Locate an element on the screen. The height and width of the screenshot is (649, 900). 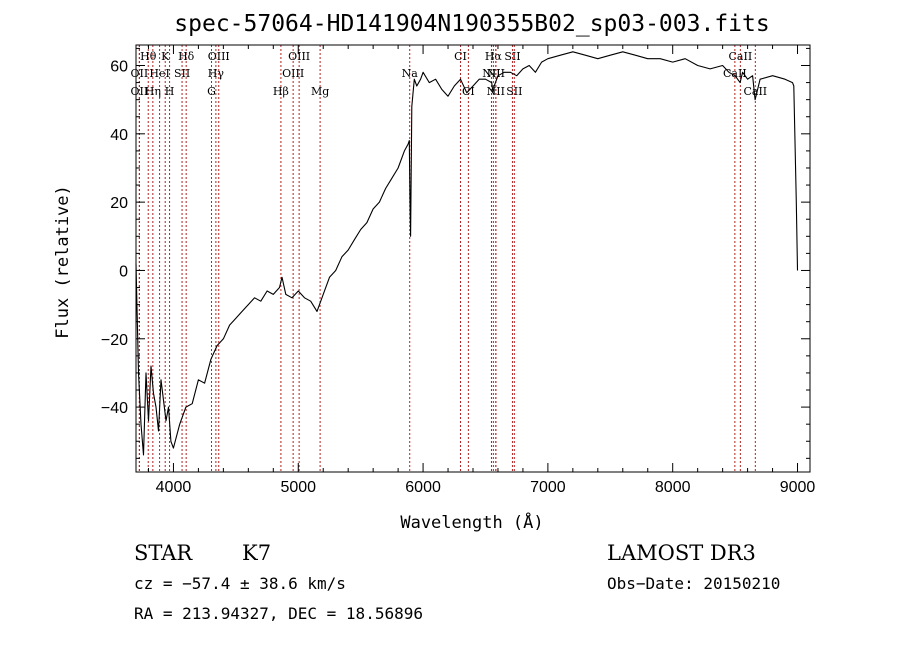
line-label-7: SII is located at coordinates (182, 73).